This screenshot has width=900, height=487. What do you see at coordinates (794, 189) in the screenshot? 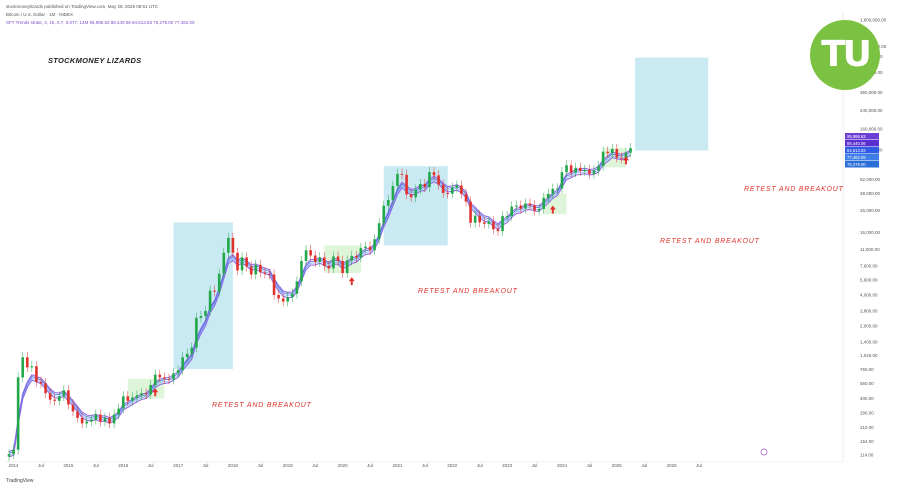
I see `annotation-retest-2025: RETEST AND BREAKOUT` at bounding box center [794, 189].